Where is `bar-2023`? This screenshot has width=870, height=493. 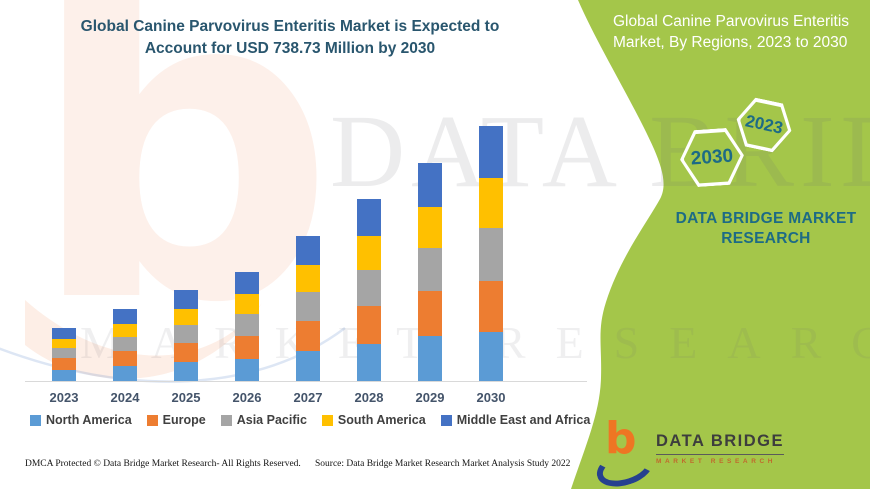
bar-2023 is located at coordinates (64, 354).